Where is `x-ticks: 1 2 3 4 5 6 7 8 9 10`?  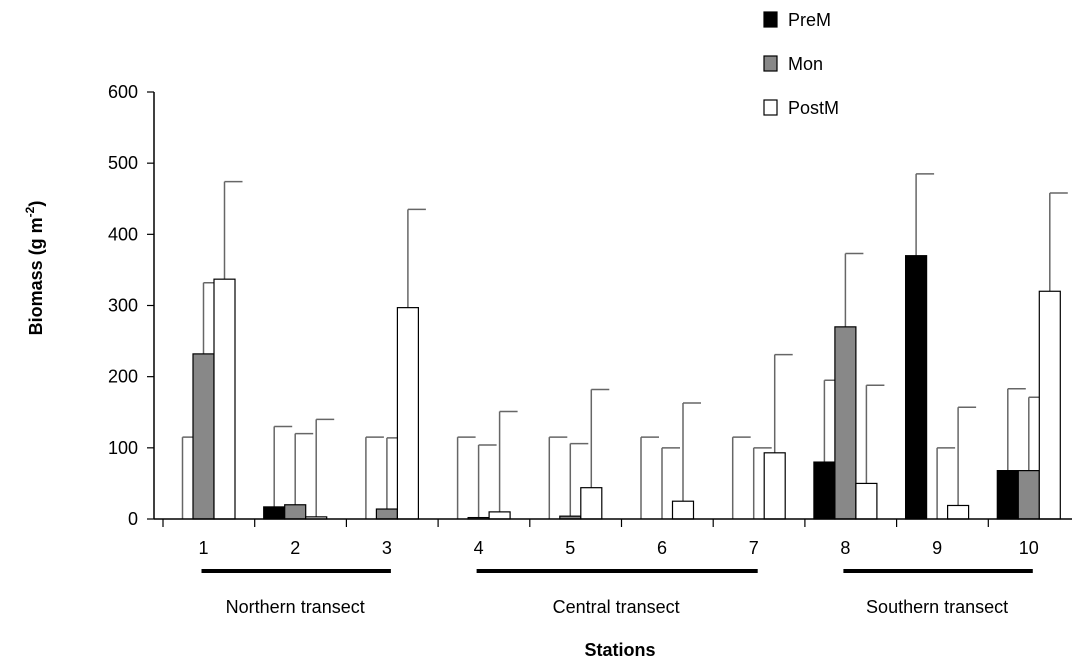 x-ticks: 1 2 3 4 5 6 7 8 9 10 is located at coordinates (600, 538).